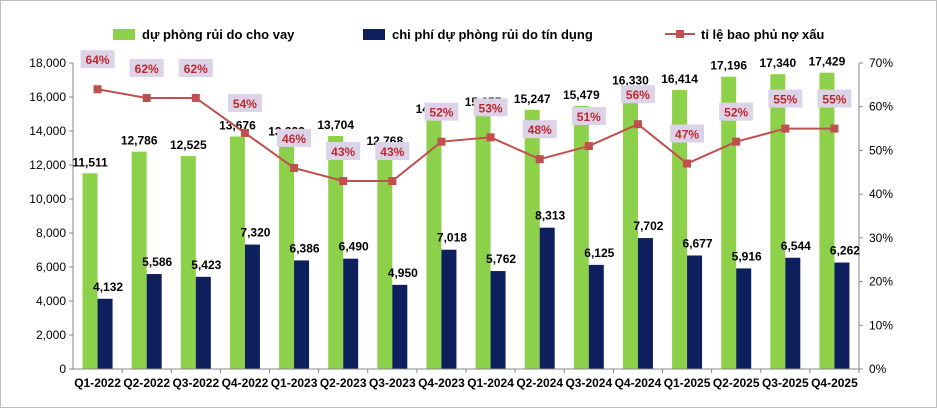 The width and height of the screenshot is (937, 409). I want to click on y-left-tick-label: 16,000, so click(47, 97).